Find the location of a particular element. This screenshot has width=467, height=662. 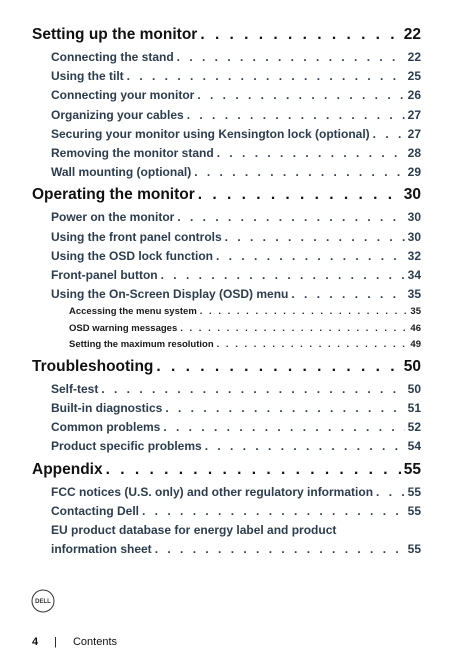

svg-text: DELL is located at coordinates (43, 602).